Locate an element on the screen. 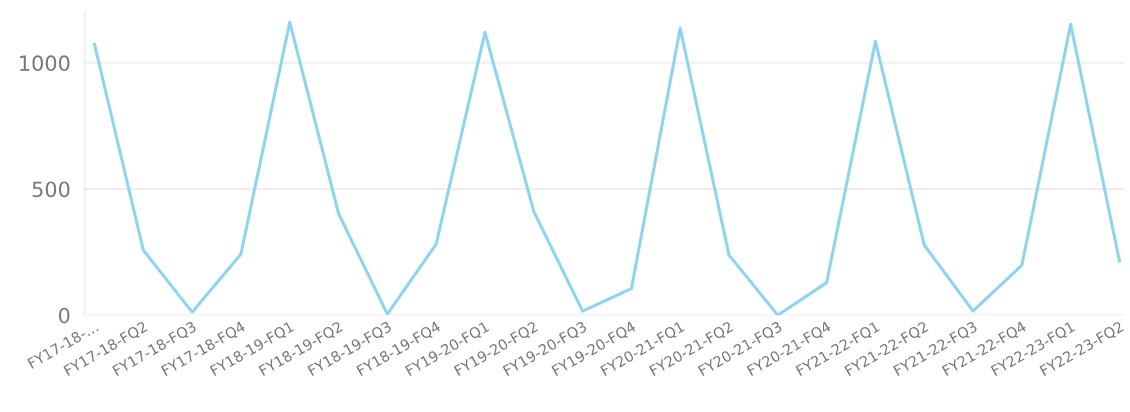 This screenshot has height=412, width=1130. y-tick-label: 1000 is located at coordinates (45, 63).